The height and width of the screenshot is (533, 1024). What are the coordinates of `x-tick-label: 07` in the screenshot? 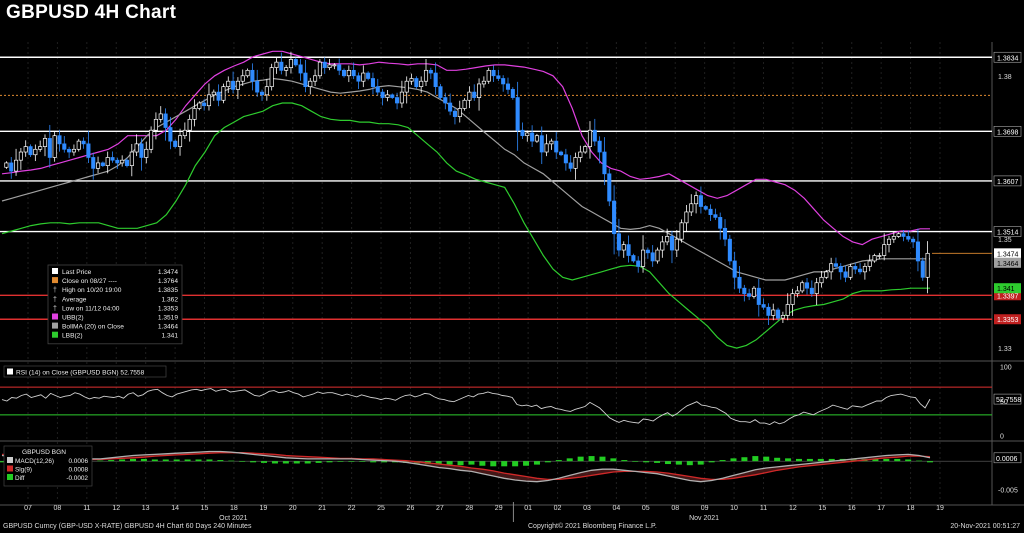 It's located at (28, 508).